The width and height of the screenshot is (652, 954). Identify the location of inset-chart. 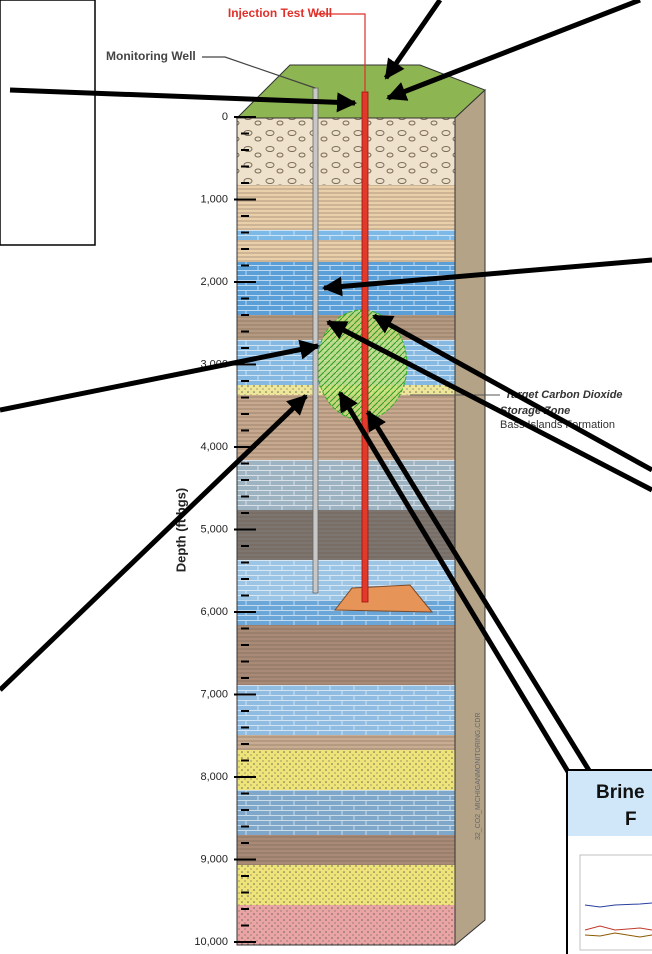
(615, 902).